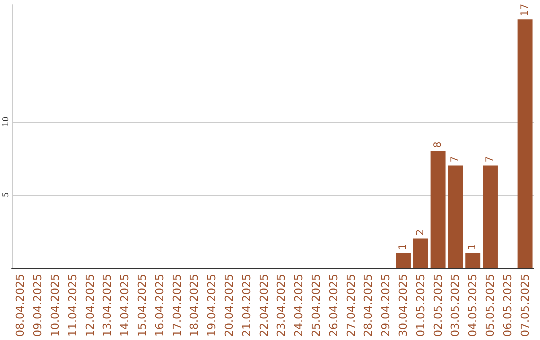 This screenshot has width=540, height=340. Describe the element at coordinates (195, 306) in the screenshot. I see `x-tick-label: 18.04.2025` at that location.